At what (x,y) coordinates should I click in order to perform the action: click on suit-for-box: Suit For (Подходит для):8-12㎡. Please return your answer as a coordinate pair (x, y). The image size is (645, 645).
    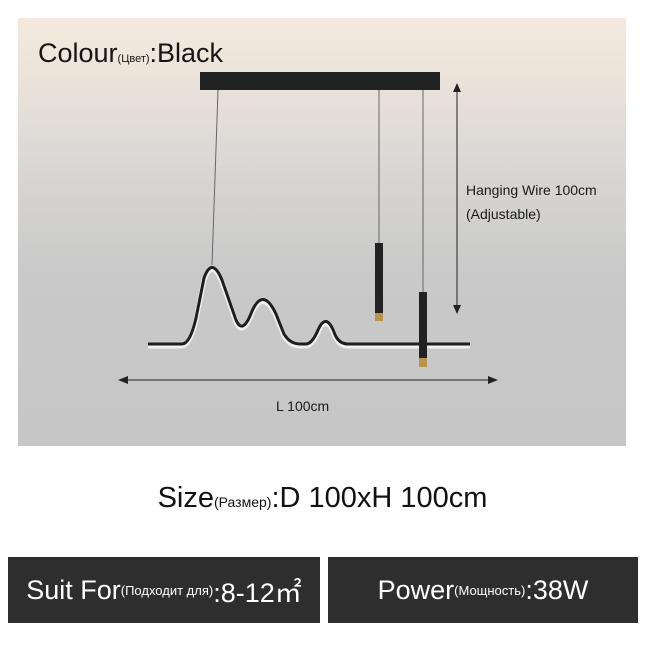
    Looking at the image, I should click on (164, 590).